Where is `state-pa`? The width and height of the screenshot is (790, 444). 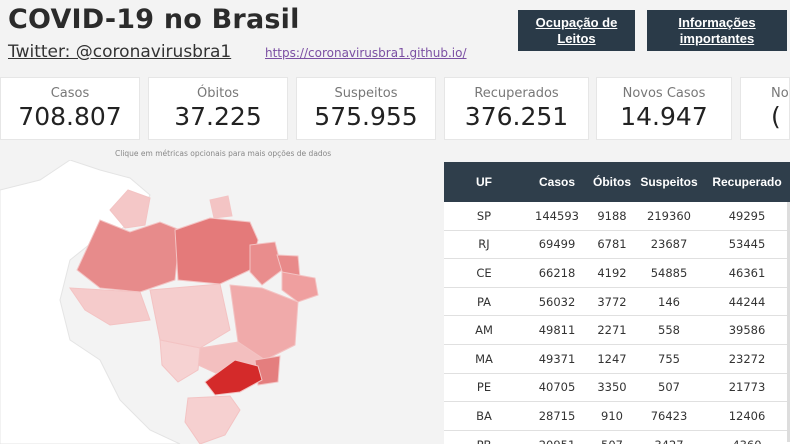 state-pa is located at coordinates (216, 251).